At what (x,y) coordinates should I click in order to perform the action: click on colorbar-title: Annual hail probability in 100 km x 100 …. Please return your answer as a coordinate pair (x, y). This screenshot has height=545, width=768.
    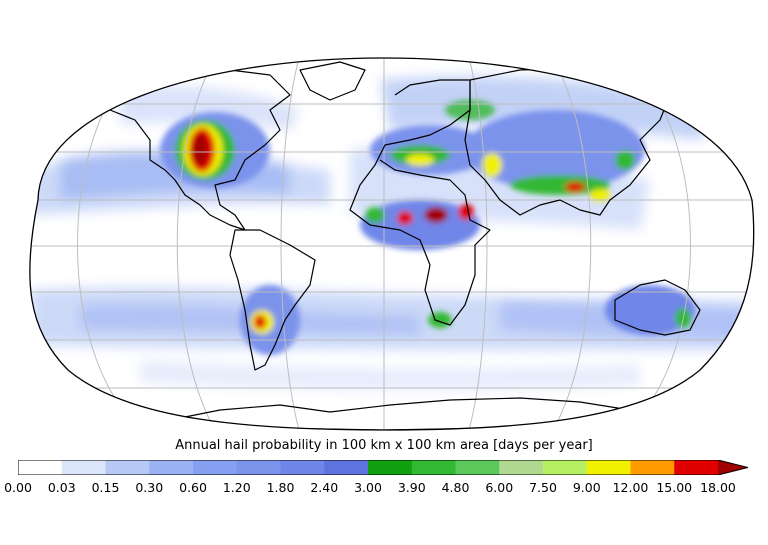
    Looking at the image, I should click on (384, 445).